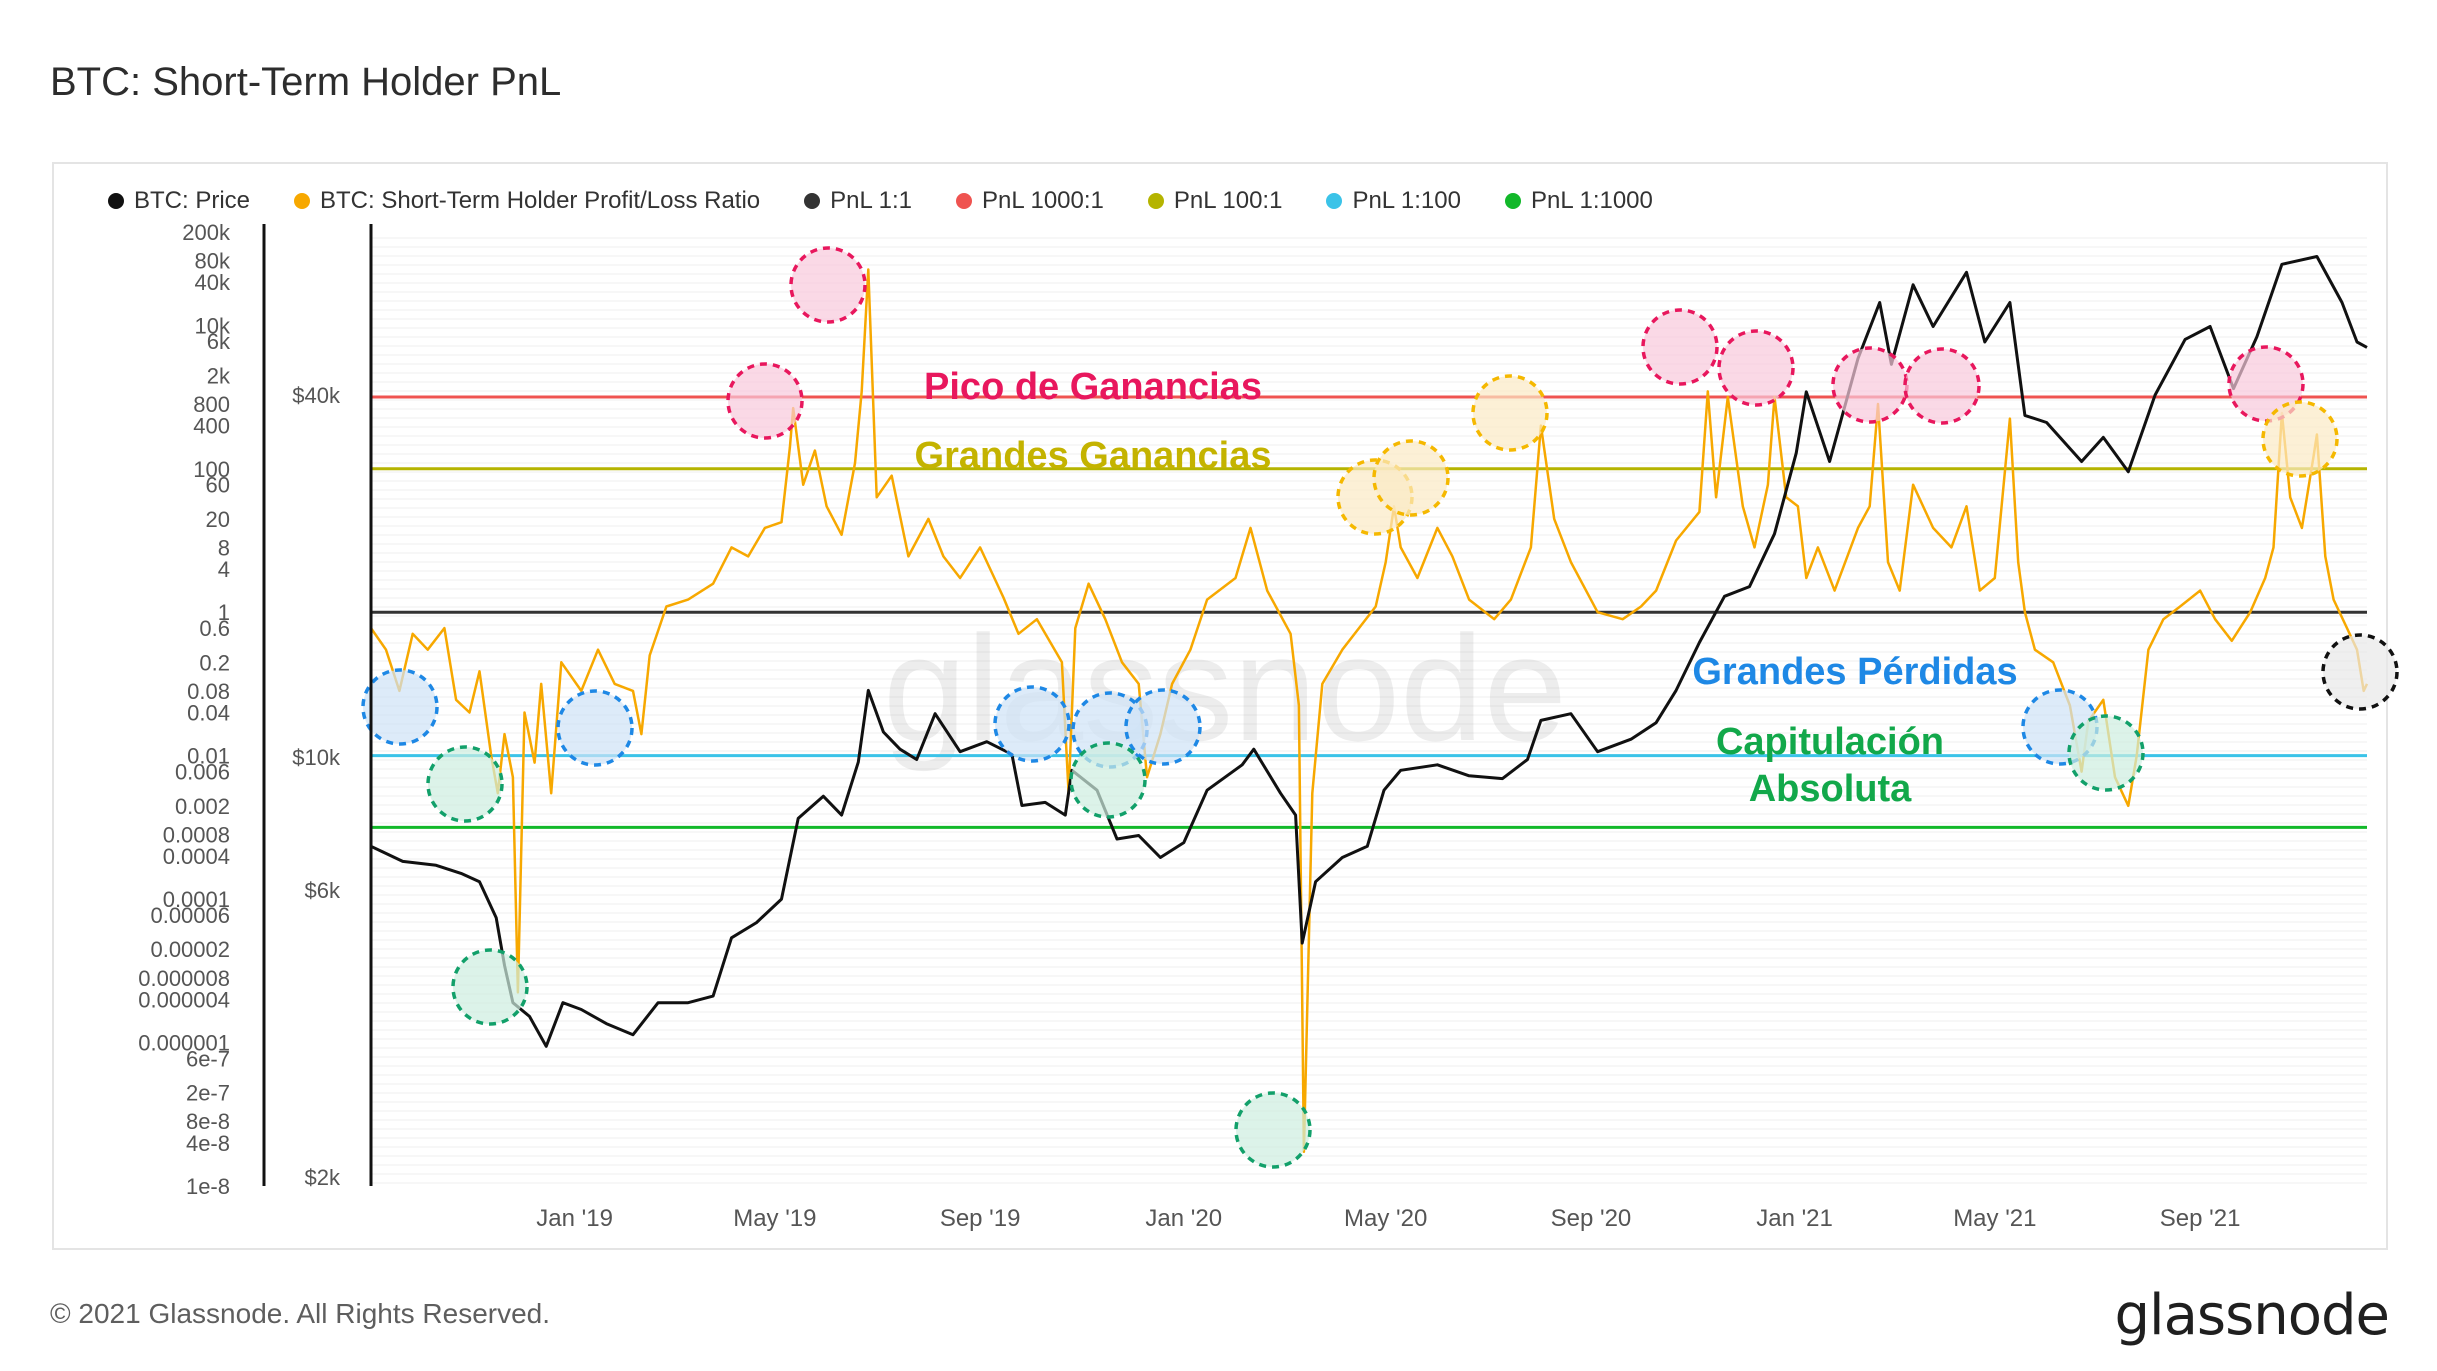 The width and height of the screenshot is (2437, 1371). I want to click on left-tick-label: 6e-7, so click(208, 1058).